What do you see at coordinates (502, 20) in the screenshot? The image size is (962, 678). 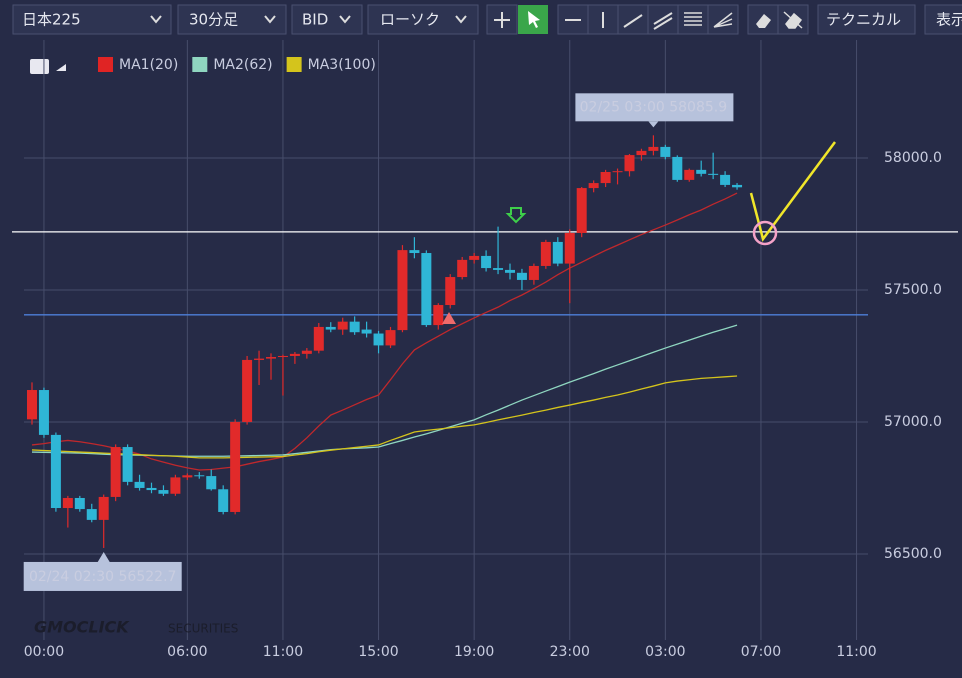 I see `crosshair-icon` at bounding box center [502, 20].